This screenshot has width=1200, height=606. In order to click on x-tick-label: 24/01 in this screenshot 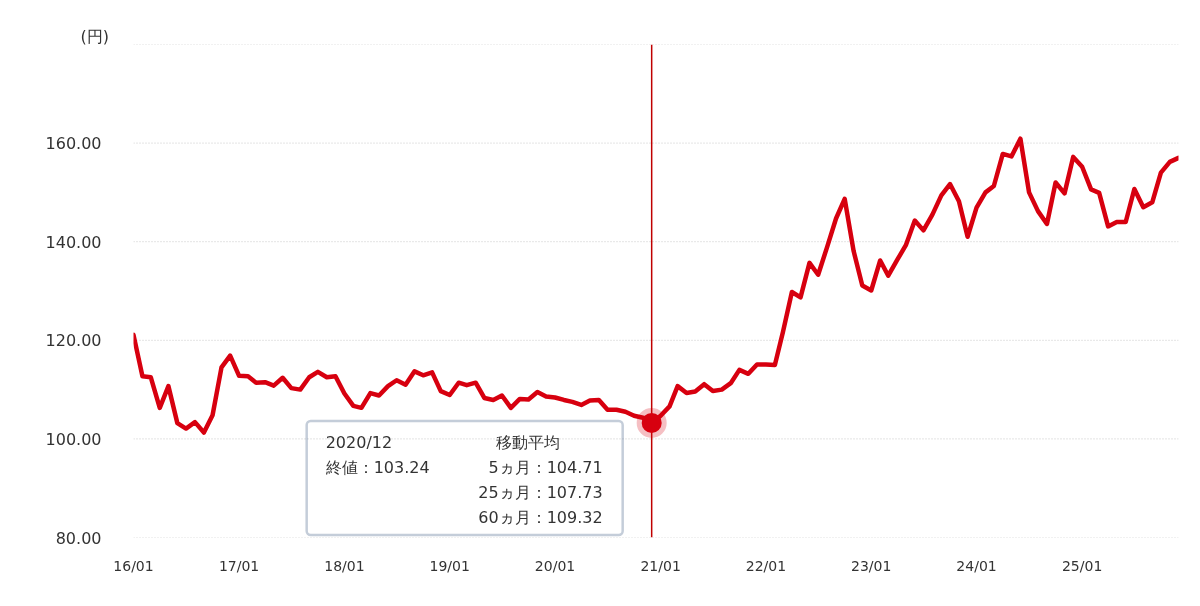, I will do `click(976, 565)`.